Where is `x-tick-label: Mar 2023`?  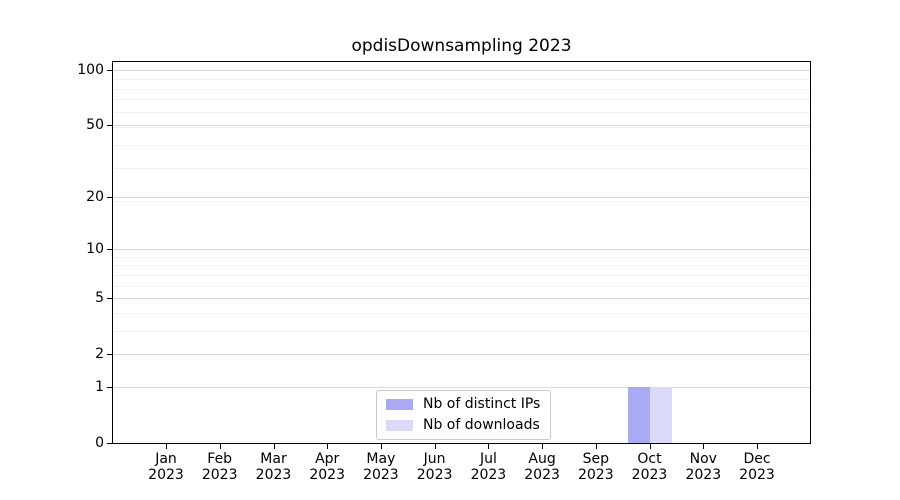 x-tick-label: Mar 2023 is located at coordinates (273, 467).